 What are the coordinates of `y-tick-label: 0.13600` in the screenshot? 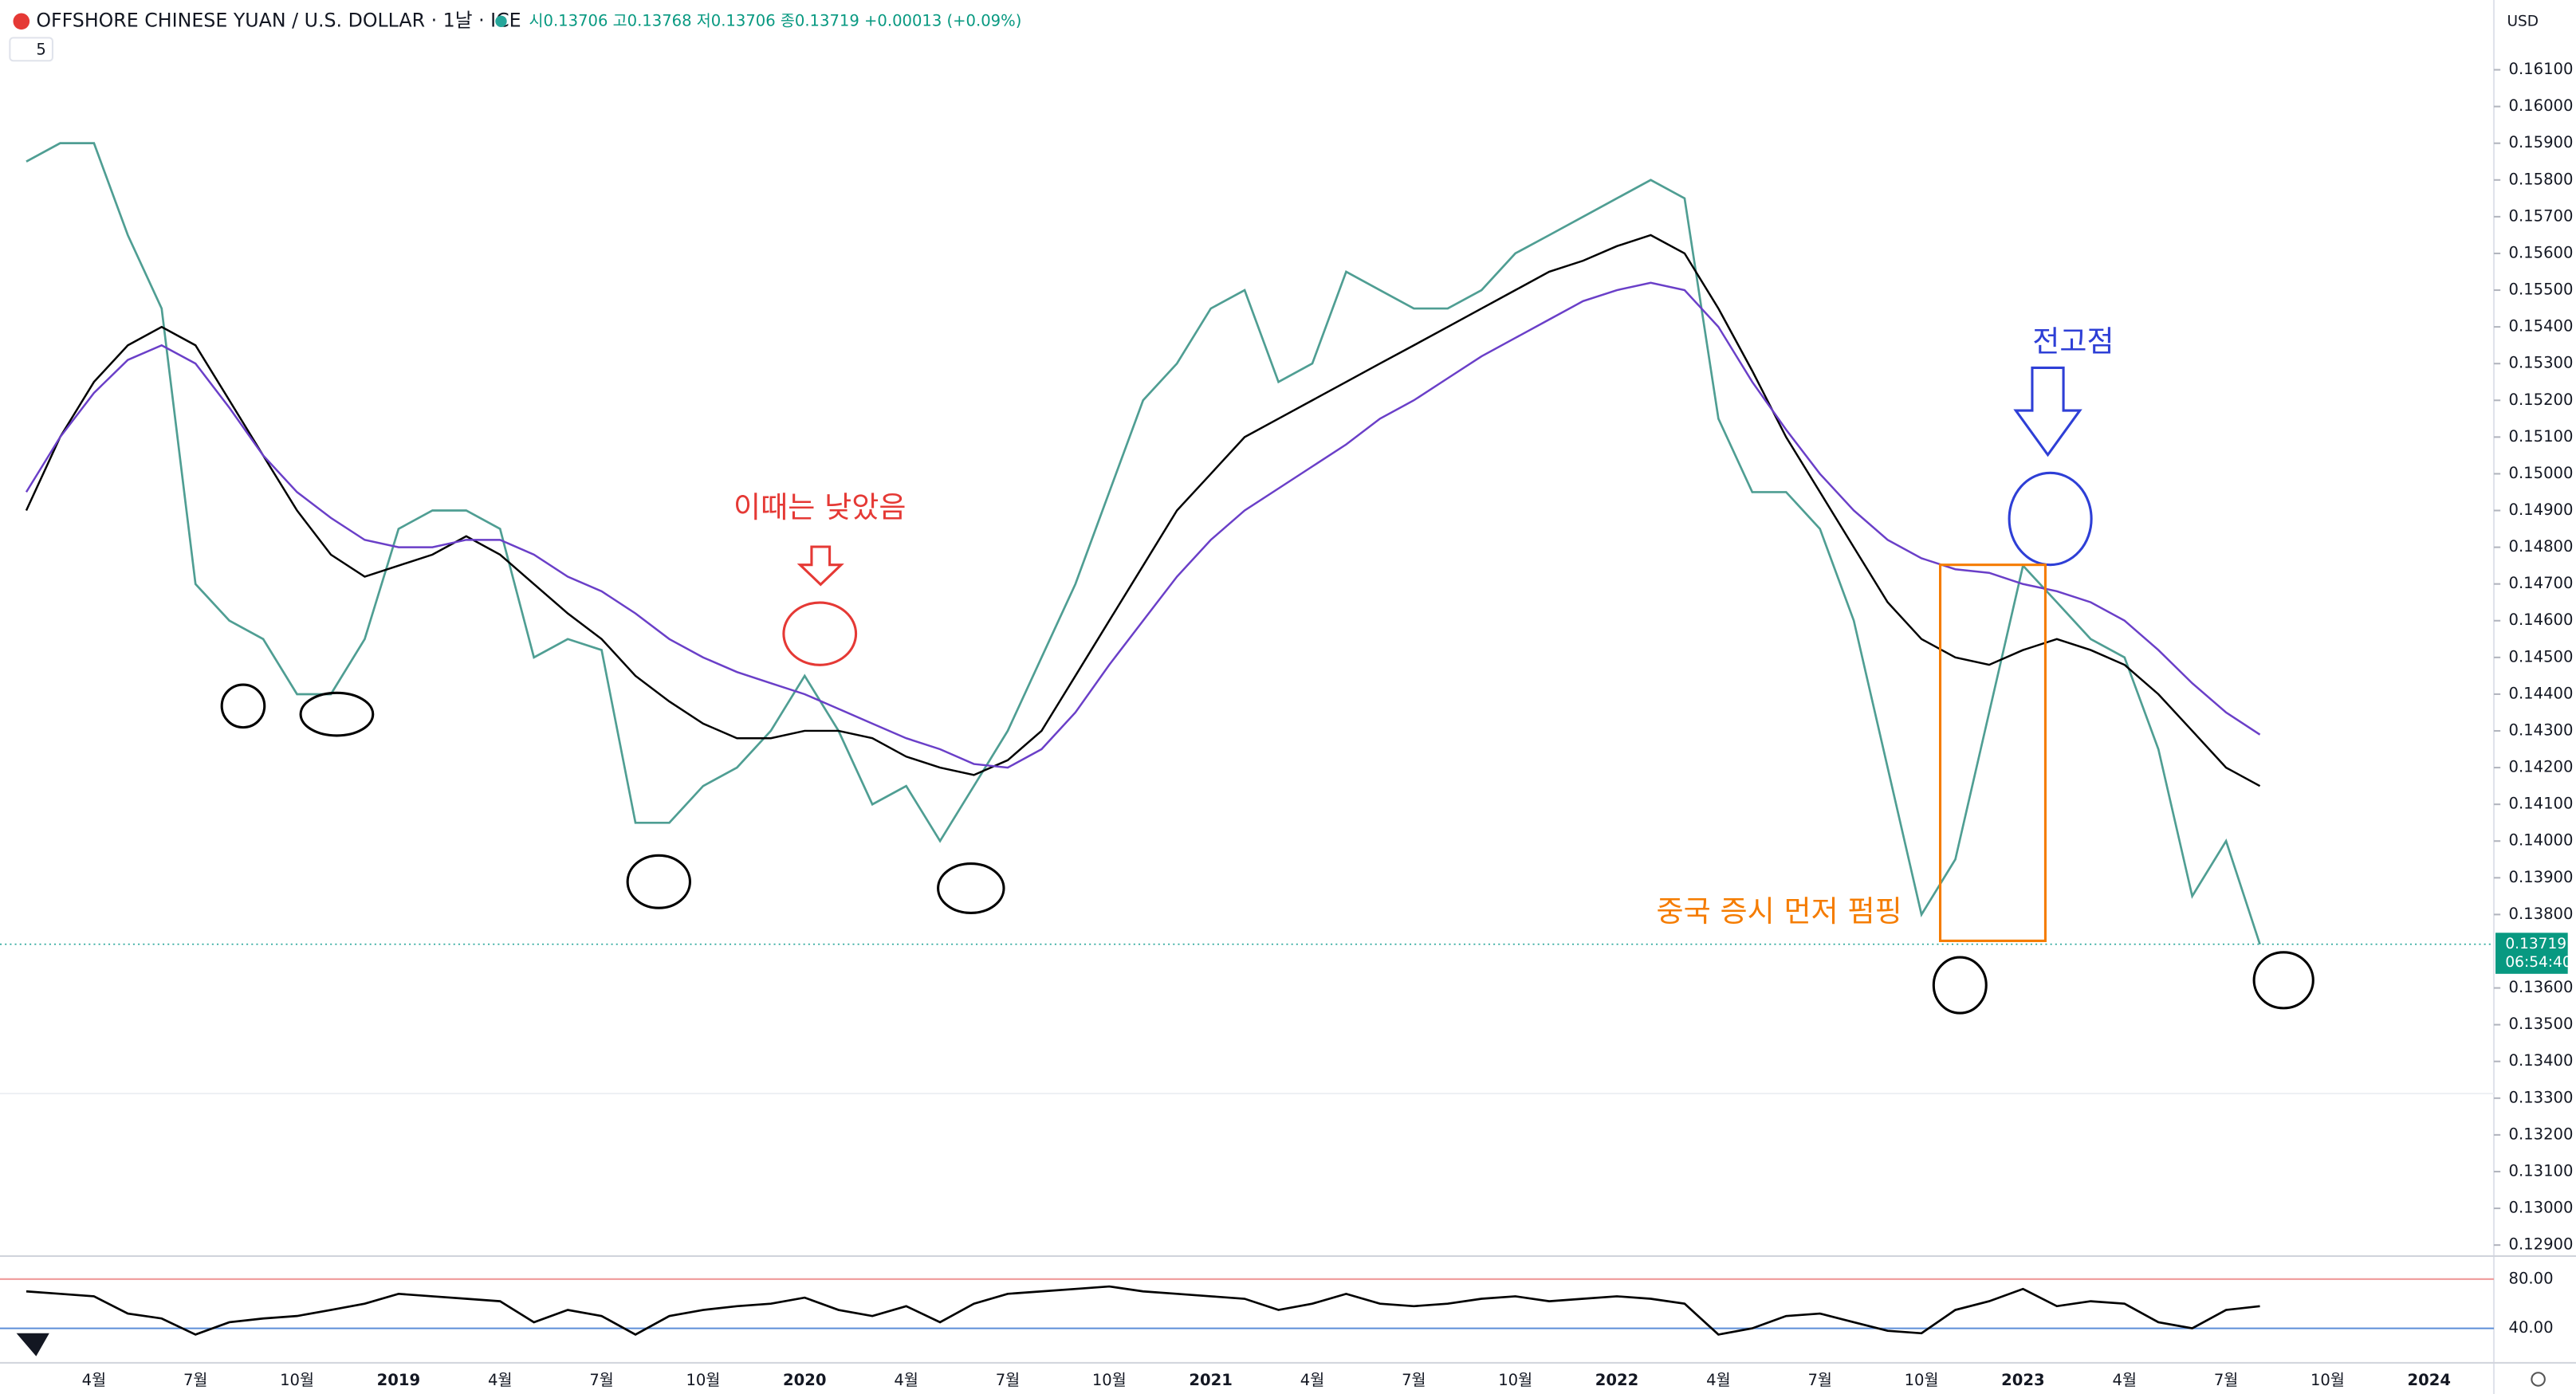 It's located at (2542, 987).